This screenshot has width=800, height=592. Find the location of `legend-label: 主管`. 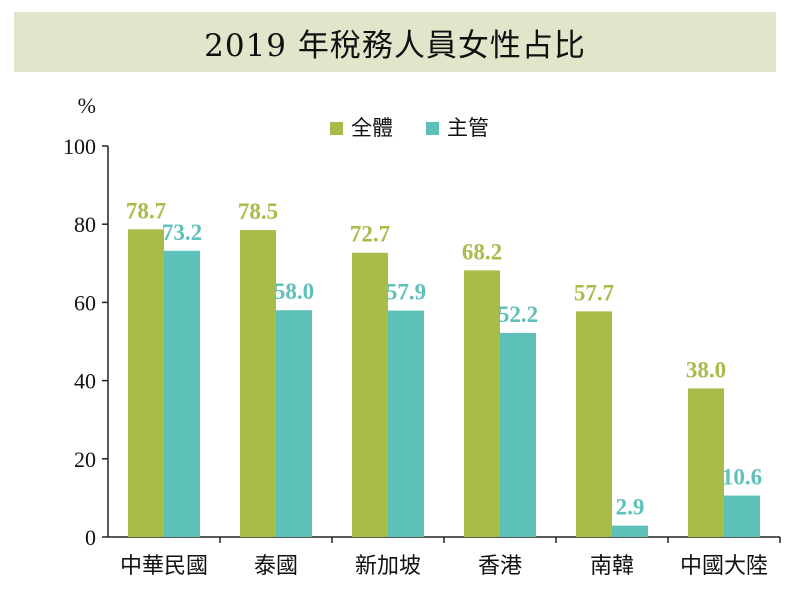

legend-label: 主管 is located at coordinates (468, 128).